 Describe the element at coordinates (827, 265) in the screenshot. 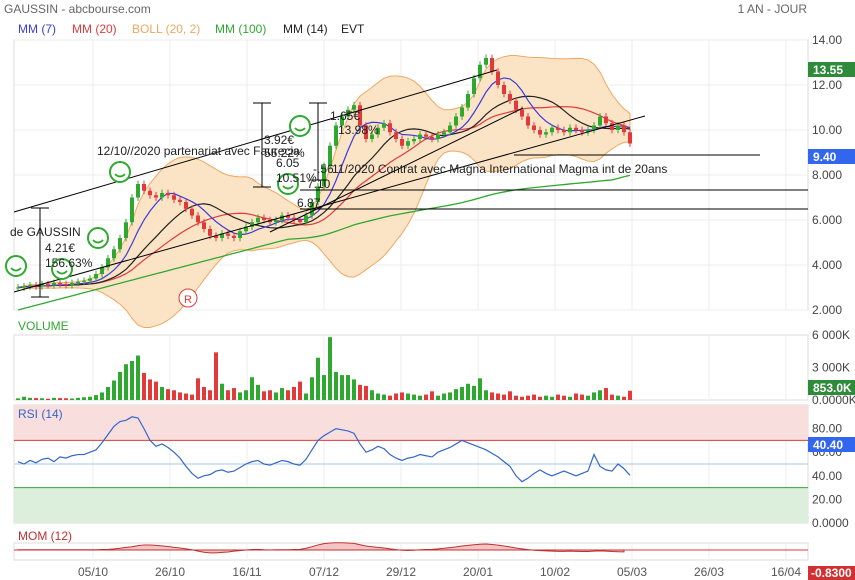

I see `price-tick-label: 4.000` at that location.